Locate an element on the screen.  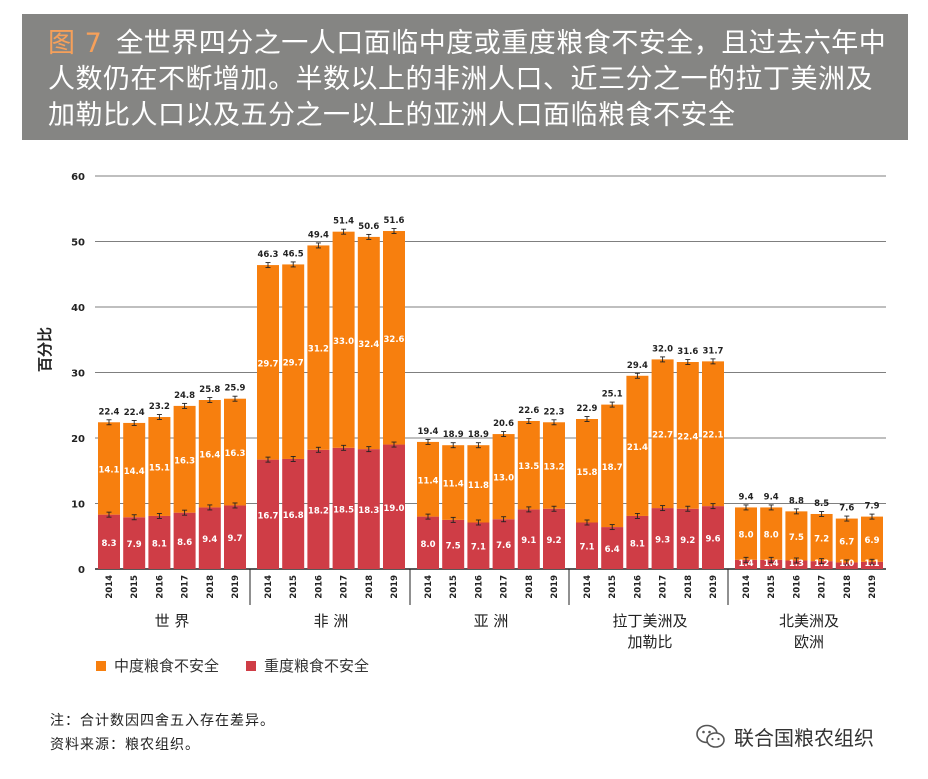
data-label-moderate: 18.7 is located at coordinates (612, 468).